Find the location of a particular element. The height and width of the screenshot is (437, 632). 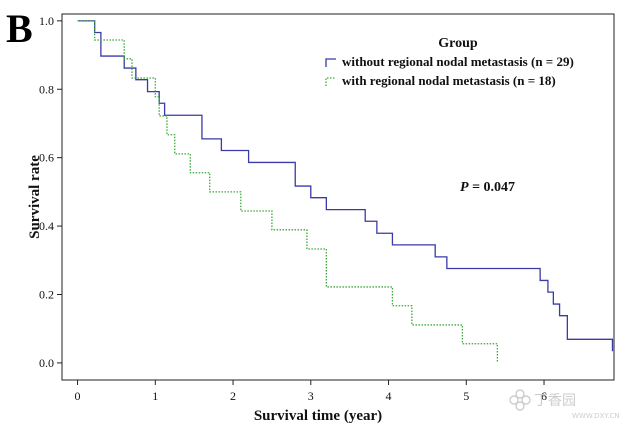

p-value-label: P is located at coordinates (464, 187).